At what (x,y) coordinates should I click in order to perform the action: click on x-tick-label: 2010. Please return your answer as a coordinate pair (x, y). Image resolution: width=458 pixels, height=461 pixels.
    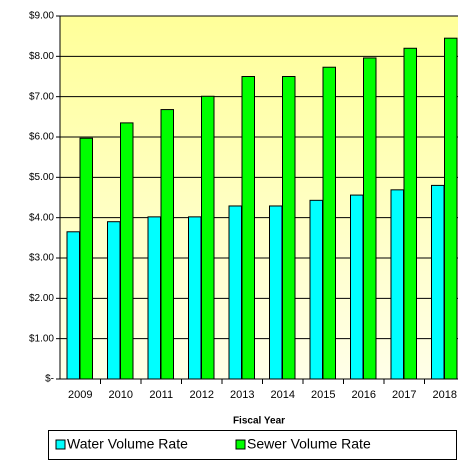
    Looking at the image, I should click on (121, 395).